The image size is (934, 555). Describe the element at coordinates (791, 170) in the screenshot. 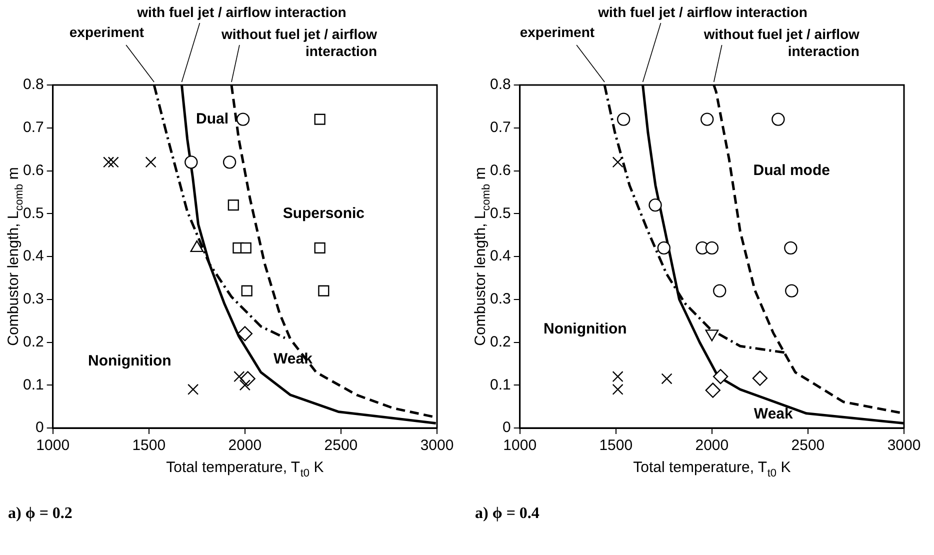

I see `annotation: Dual mode` at that location.